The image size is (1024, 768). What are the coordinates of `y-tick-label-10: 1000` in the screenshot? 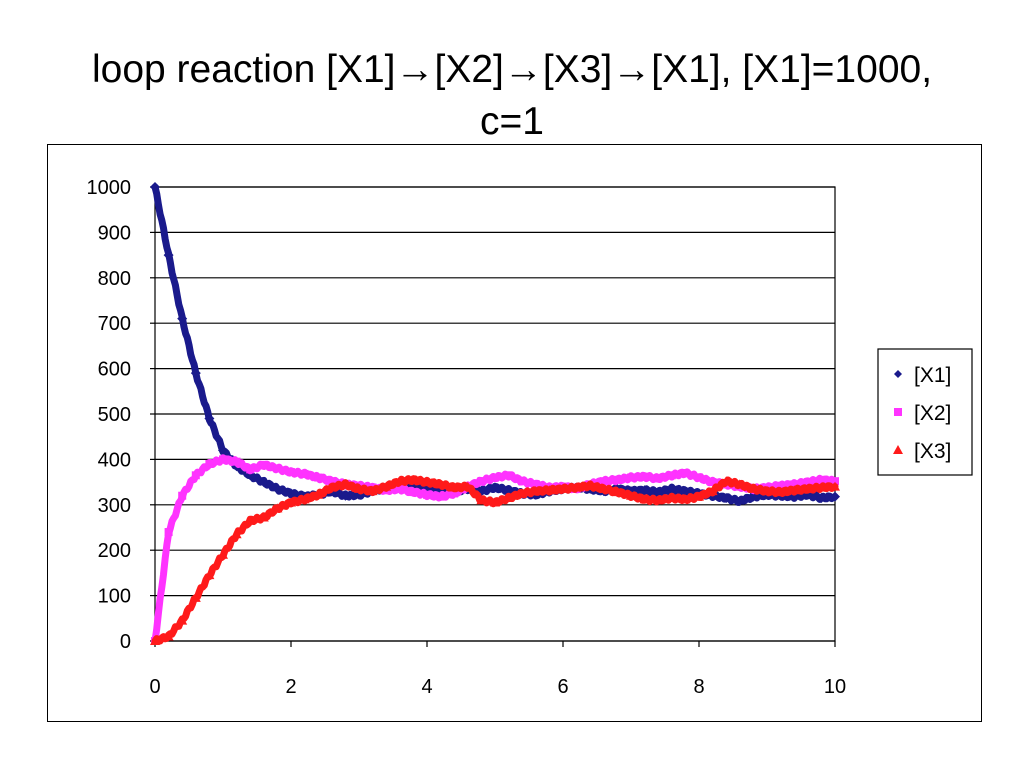 It's located at (109, 188).